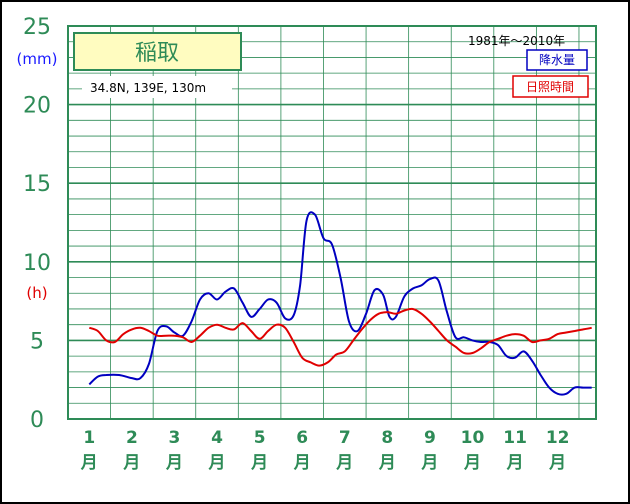 The image size is (630, 504). Describe the element at coordinates (430, 438) in the screenshot. I see `x-tick-label: 9` at that location.